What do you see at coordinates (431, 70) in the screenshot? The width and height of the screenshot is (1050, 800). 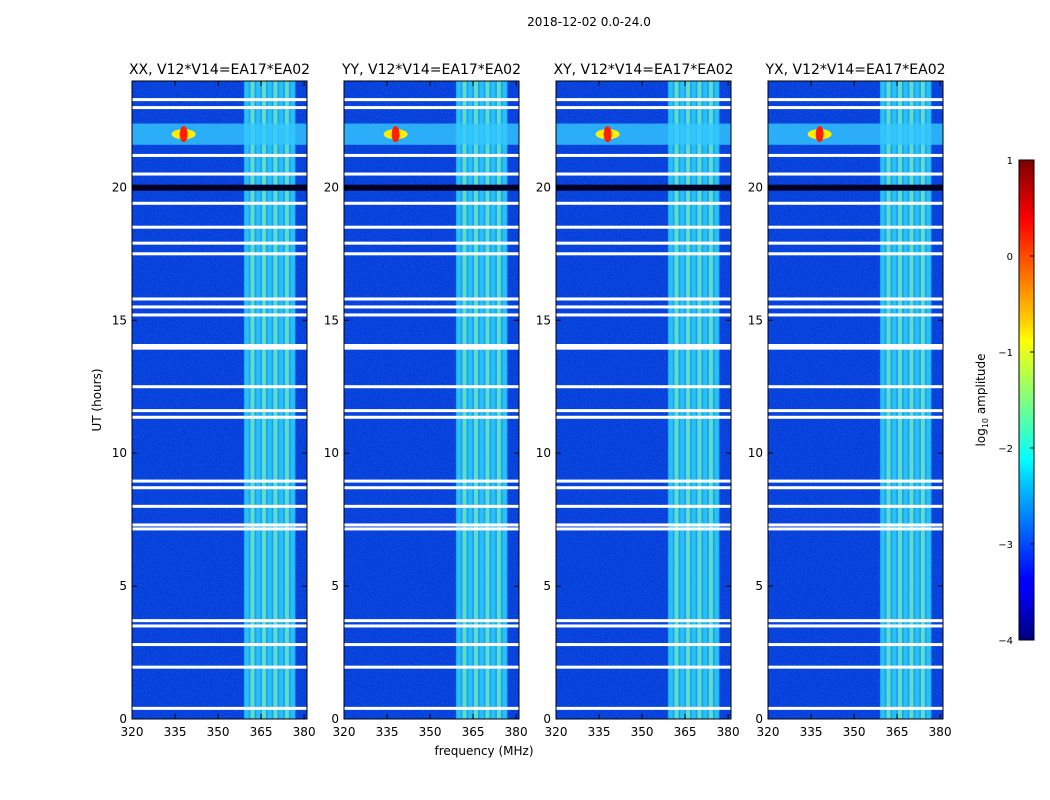 I see `panel-title: YY, V12*V14=EA17*EA02` at bounding box center [431, 70].